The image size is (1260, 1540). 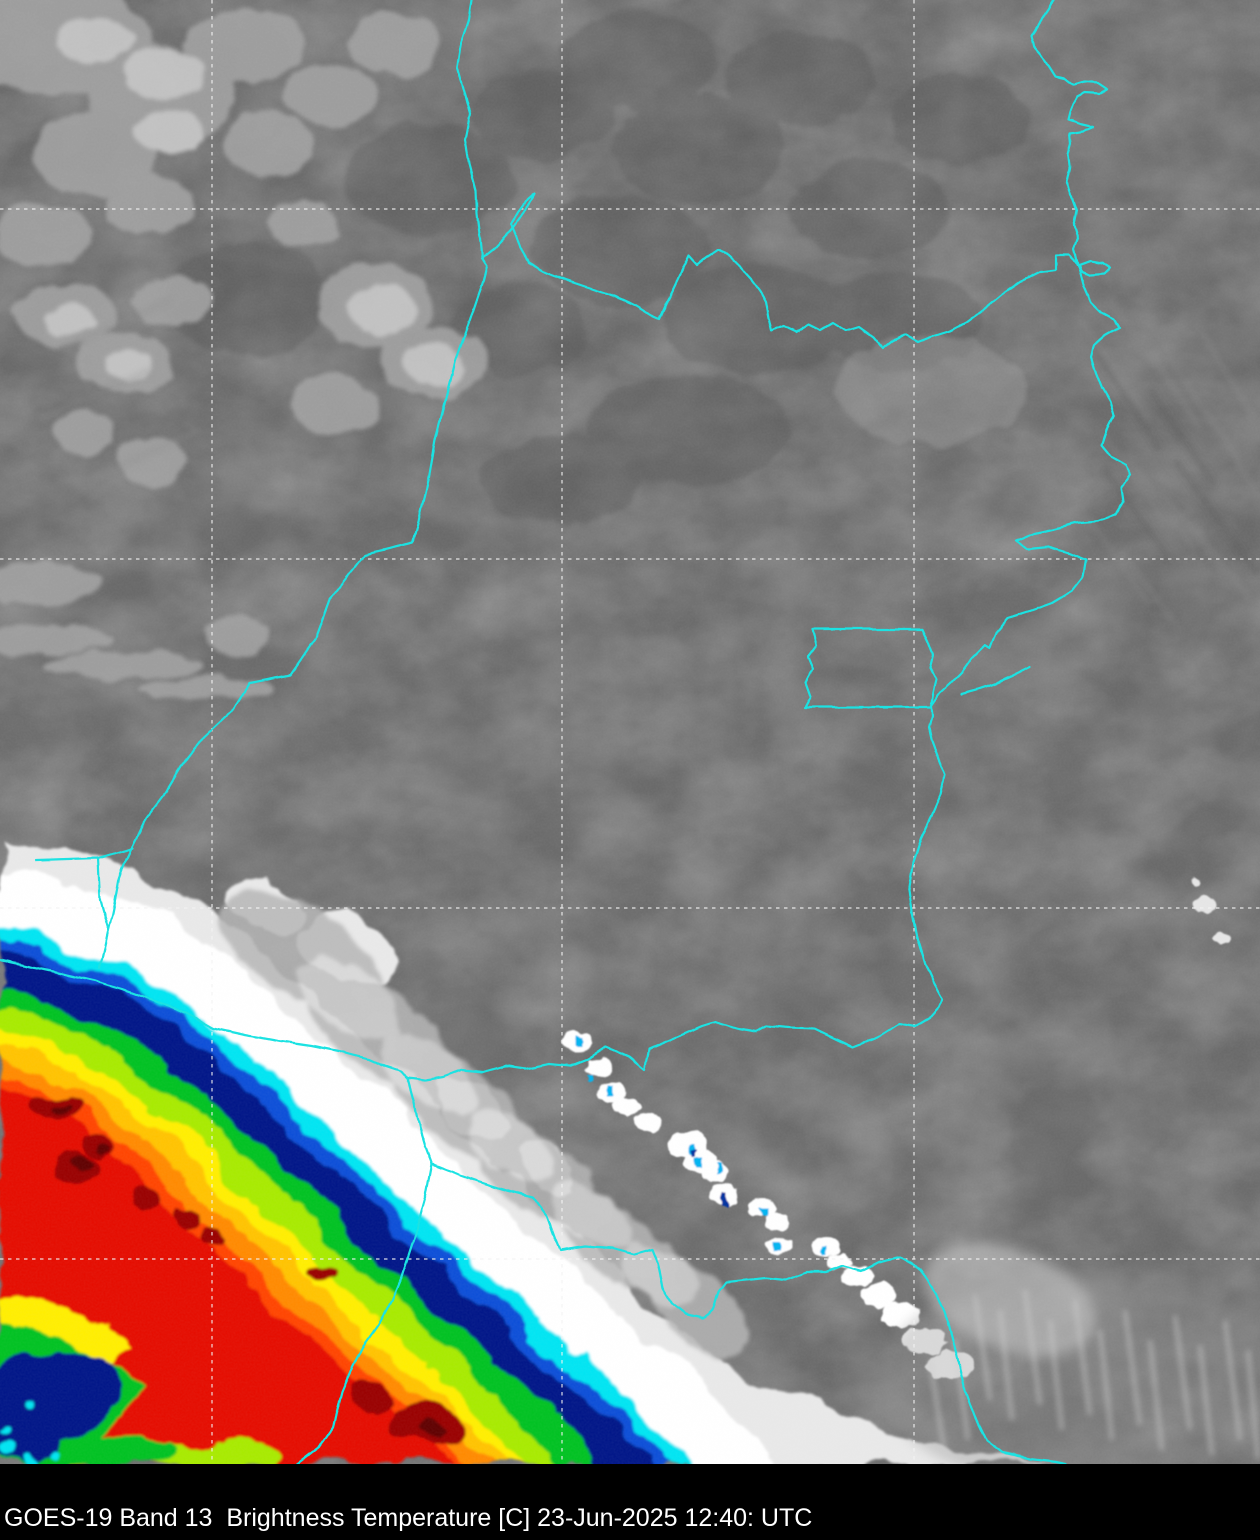 What do you see at coordinates (867, 668) in the screenshot?
I see `border-rectangle-left-bottom` at bounding box center [867, 668].